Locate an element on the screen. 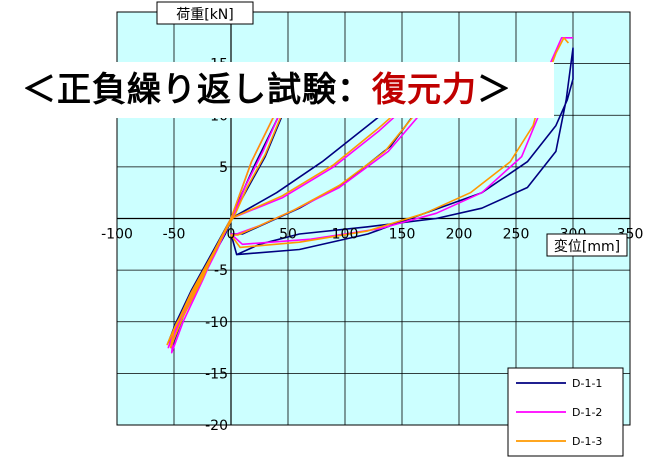 This screenshot has width=650, height=460. x-axis-title: 変位[mm] is located at coordinates (587, 246).